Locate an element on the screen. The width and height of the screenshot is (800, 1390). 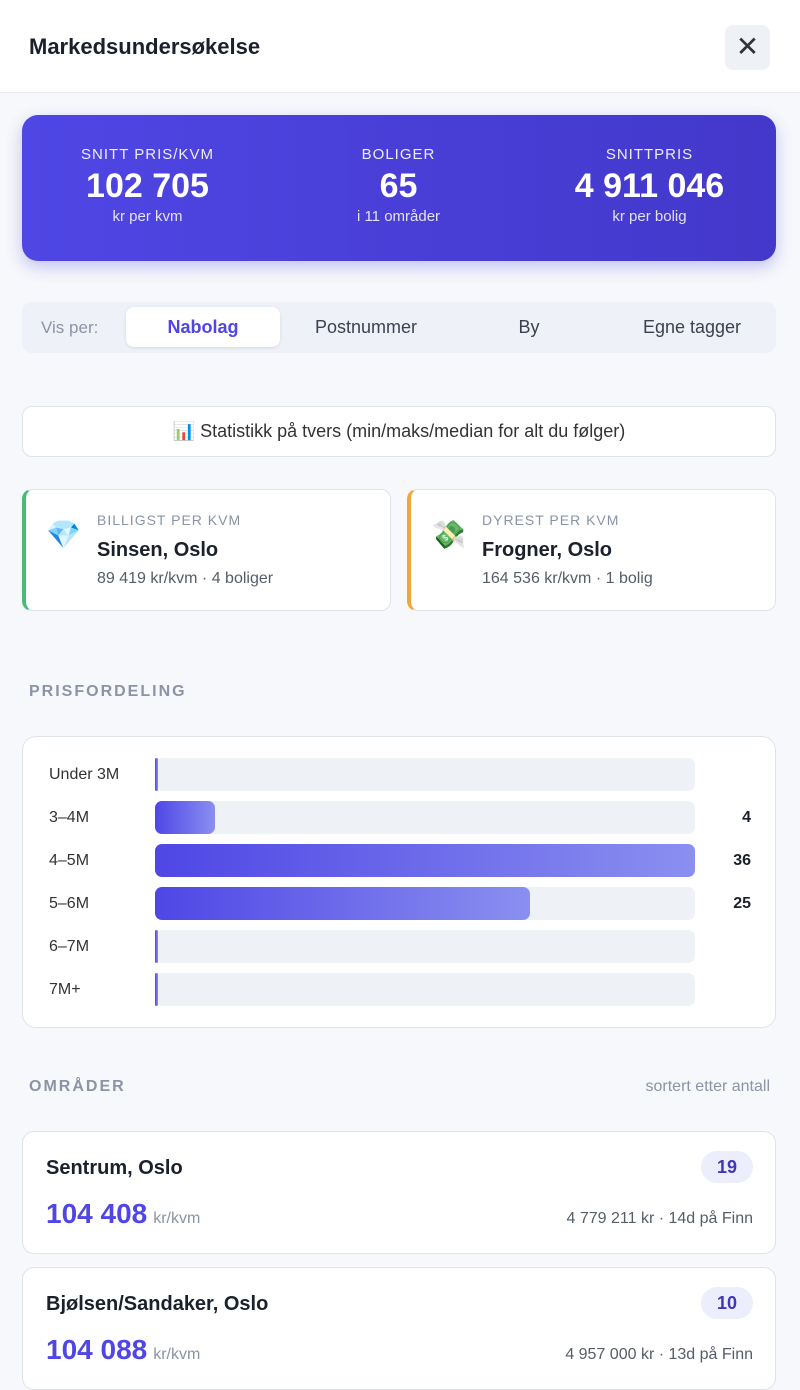
price-value: 104 408 is located at coordinates (97, 1213).